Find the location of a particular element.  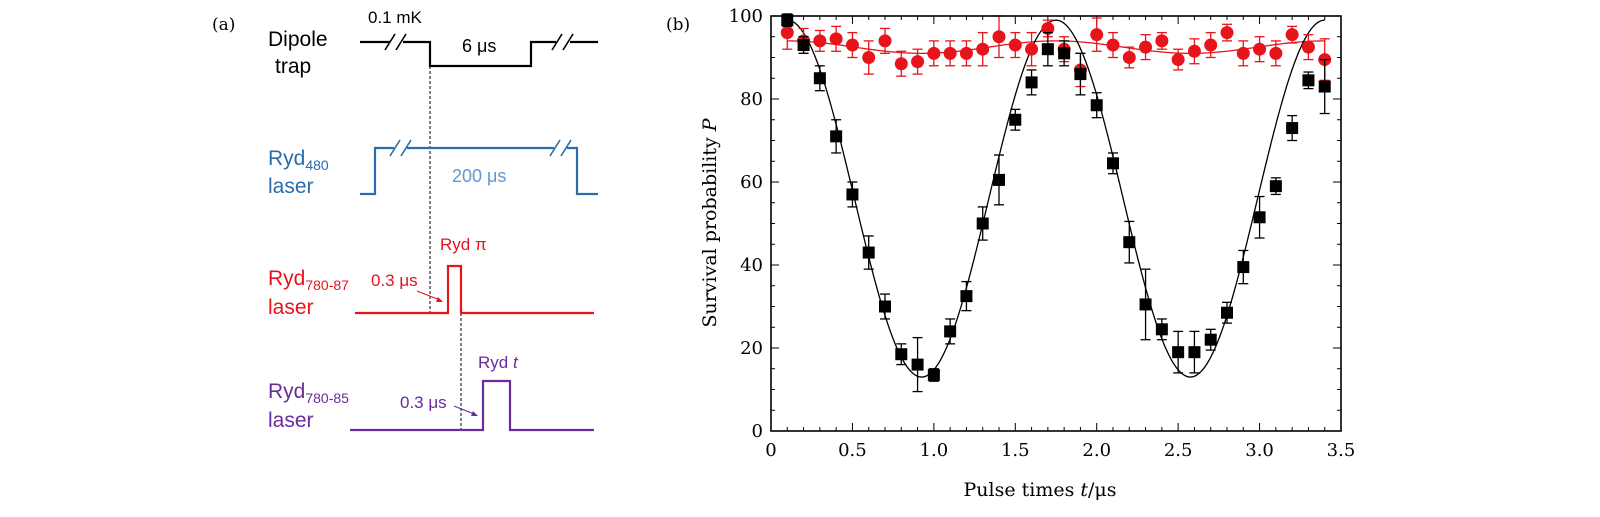

ryd480-name-line2: laser is located at coordinates (291, 186).